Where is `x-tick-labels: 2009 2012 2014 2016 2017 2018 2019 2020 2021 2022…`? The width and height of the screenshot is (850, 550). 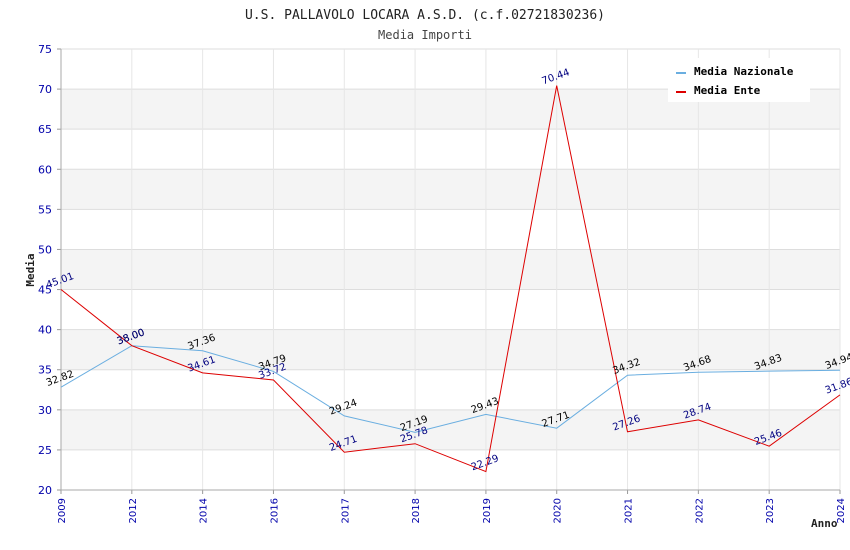
x-tick-labels: 2009 2012 2014 2016 2017 2018 2019 2020 2021 2022… is located at coordinates (452, 510).